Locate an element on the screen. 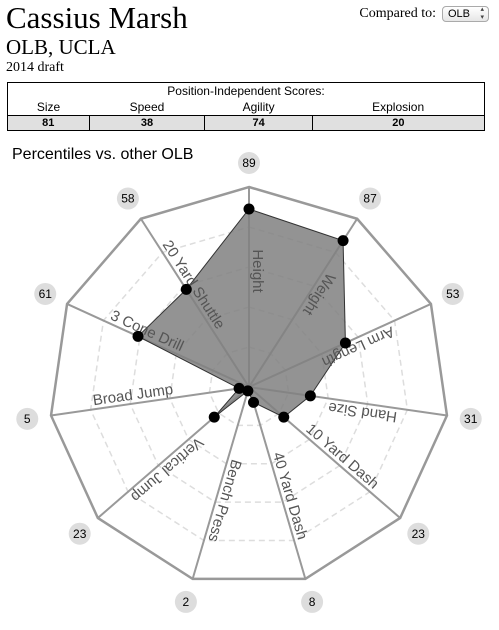 The image size is (499, 630). scores-title: Position-Independent Scores: is located at coordinates (246, 90).